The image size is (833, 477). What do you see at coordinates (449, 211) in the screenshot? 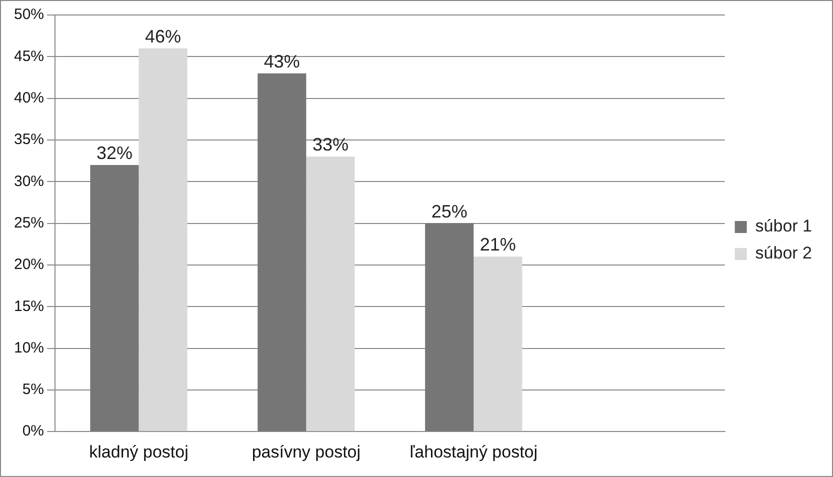
I see `data-label: 25%` at bounding box center [449, 211].